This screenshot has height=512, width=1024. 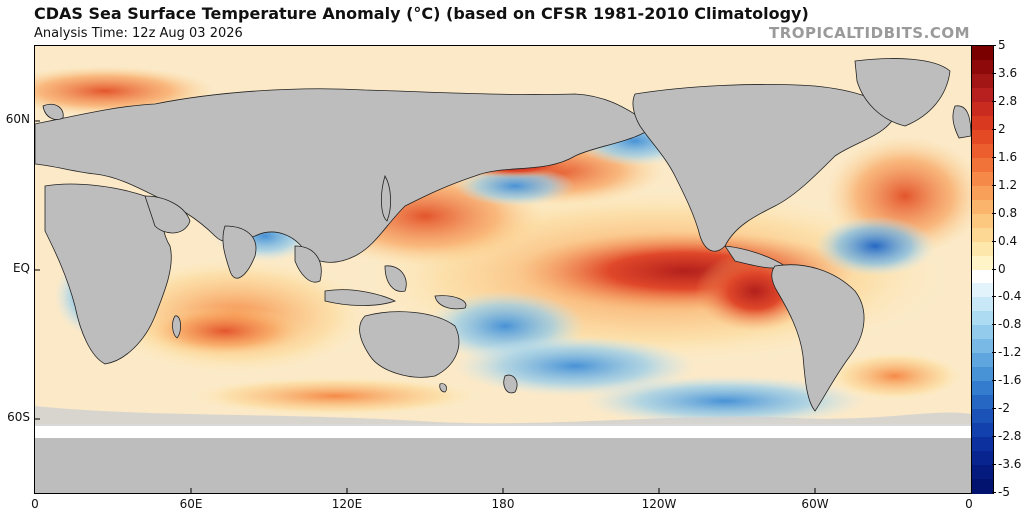 What do you see at coordinates (1004, 408) in the screenshot?
I see `colorbar-tick-label: -2` at bounding box center [1004, 408].